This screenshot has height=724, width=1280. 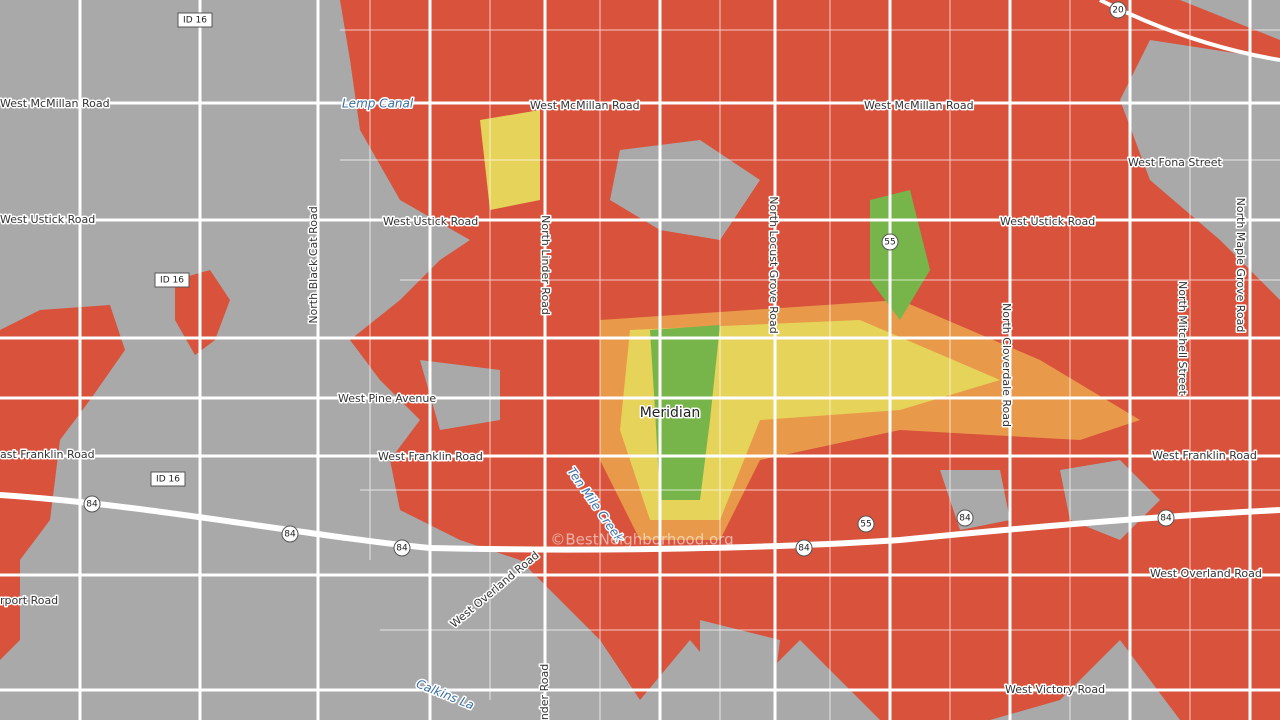 What do you see at coordinates (773, 264) in the screenshot?
I see `road-label: North Locust Grove Road` at bounding box center [773, 264].